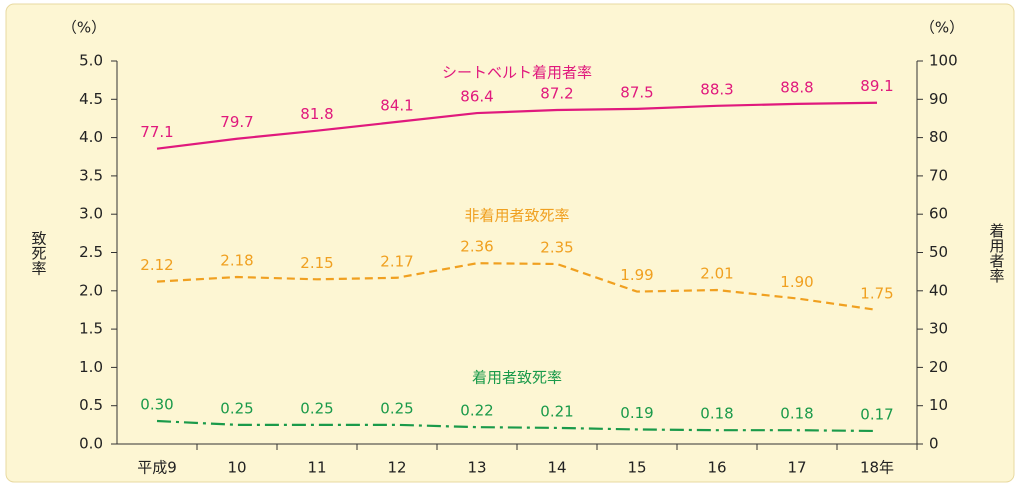  Describe the element at coordinates (938, 214) in the screenshot. I see `y2-tick-label: 60` at that location.